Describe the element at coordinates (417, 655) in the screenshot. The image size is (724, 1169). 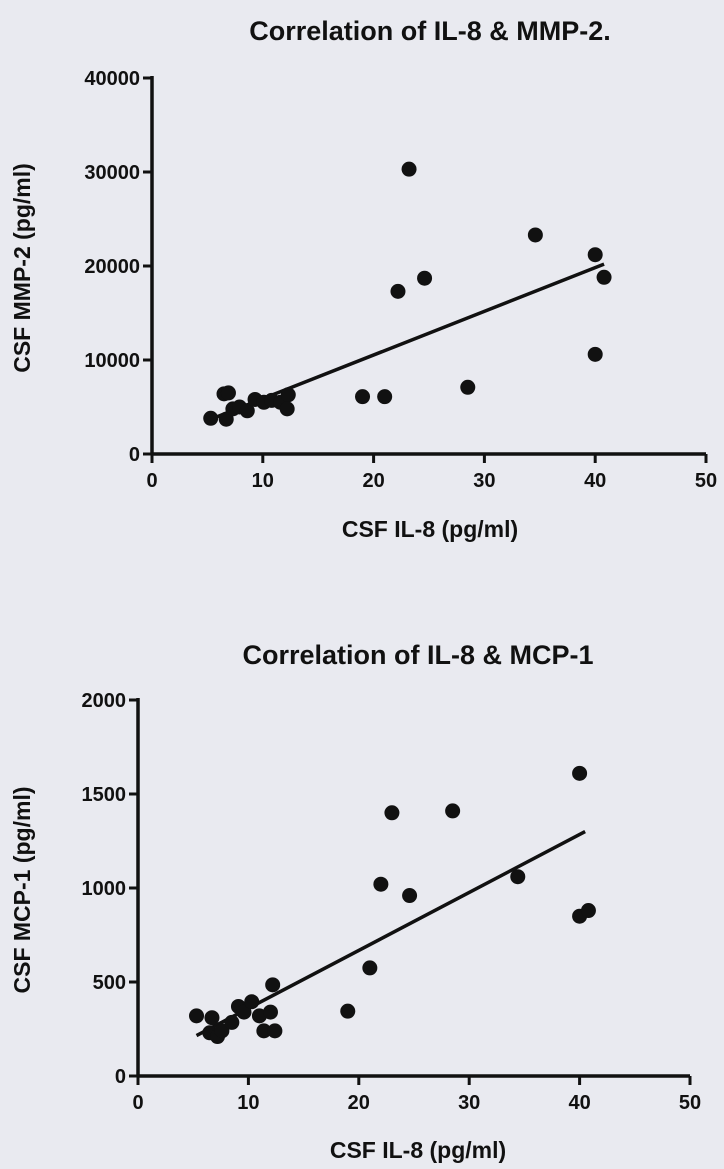
I see `chart-title: Correlation of IL-8 & MCP-1` at that location.